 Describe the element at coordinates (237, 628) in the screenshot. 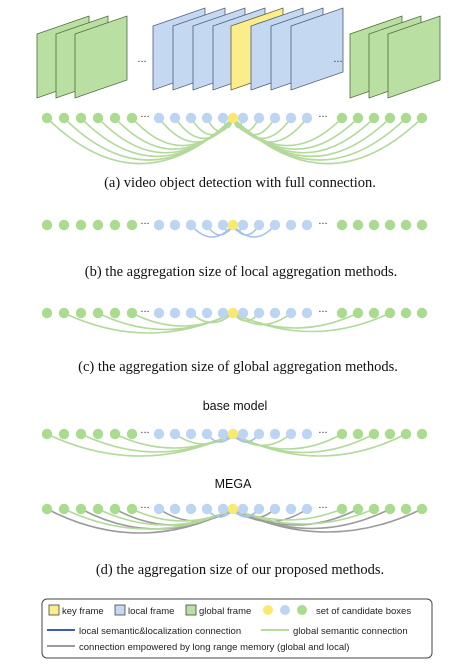

I see `legend-box` at that location.